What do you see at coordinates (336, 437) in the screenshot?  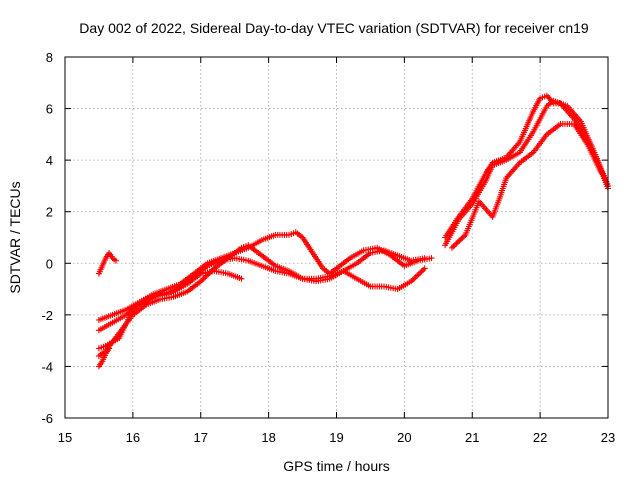 I see `x-tick-label: 19` at bounding box center [336, 437].